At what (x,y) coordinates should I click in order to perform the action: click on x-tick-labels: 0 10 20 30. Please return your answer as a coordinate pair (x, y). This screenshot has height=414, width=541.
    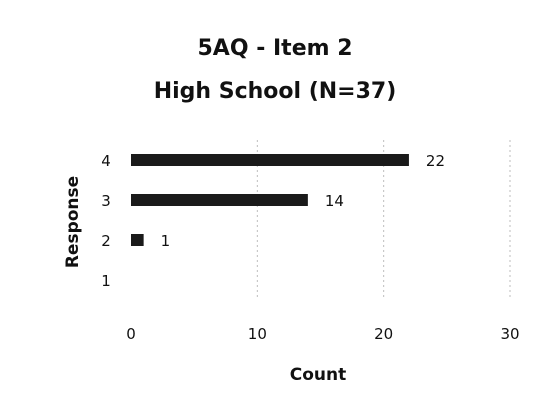
    Looking at the image, I should click on (322, 334).